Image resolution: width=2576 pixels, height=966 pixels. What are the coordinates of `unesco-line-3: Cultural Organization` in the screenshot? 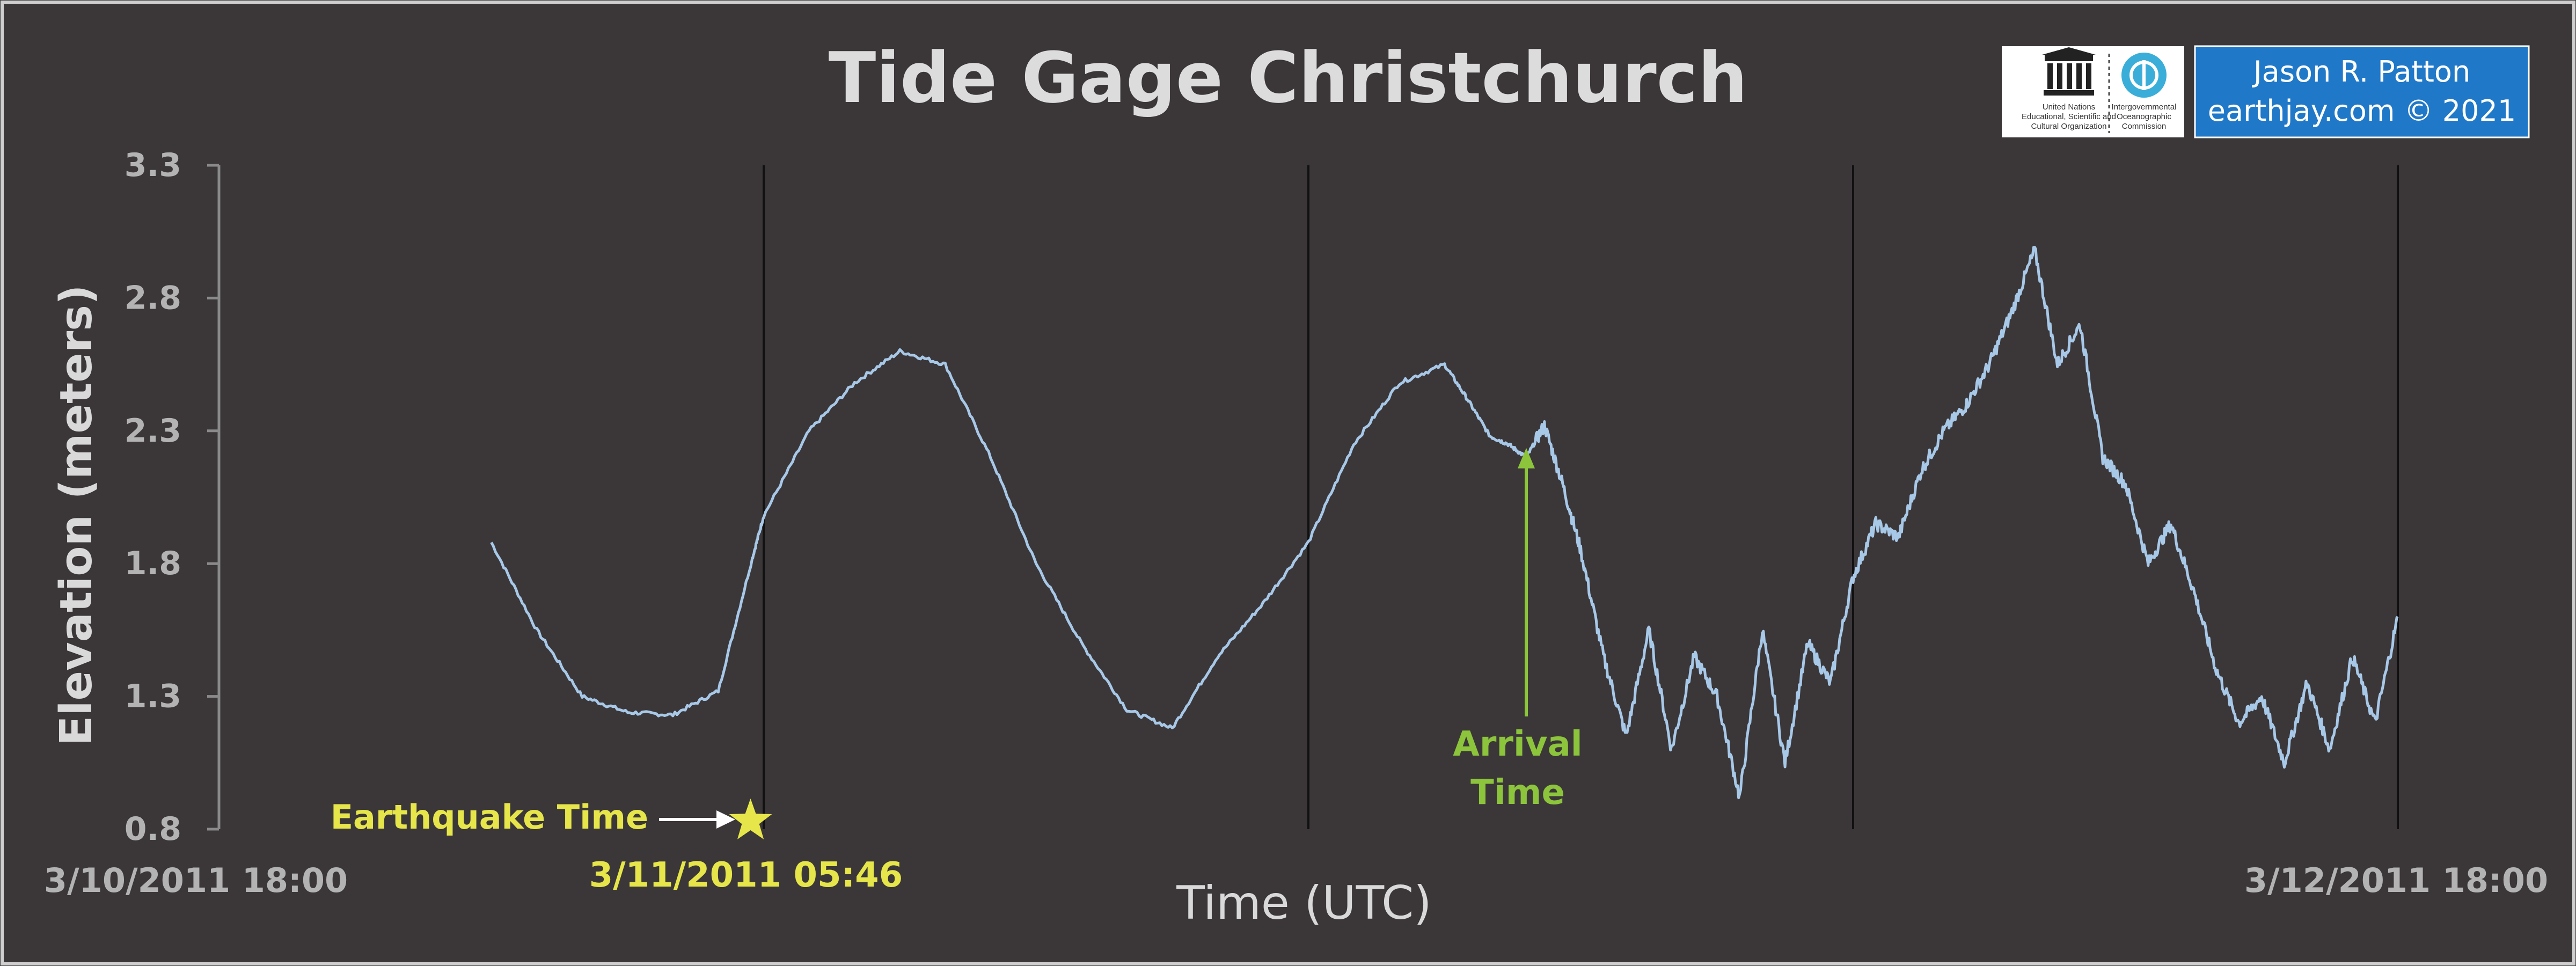 It's located at (2069, 126).